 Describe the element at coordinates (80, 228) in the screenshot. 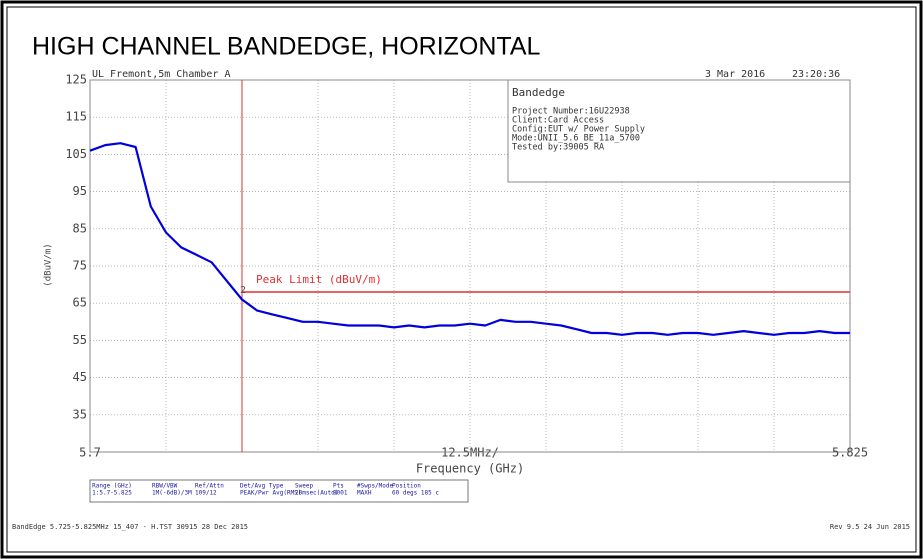

I see `y-tick-label: 85` at that location.